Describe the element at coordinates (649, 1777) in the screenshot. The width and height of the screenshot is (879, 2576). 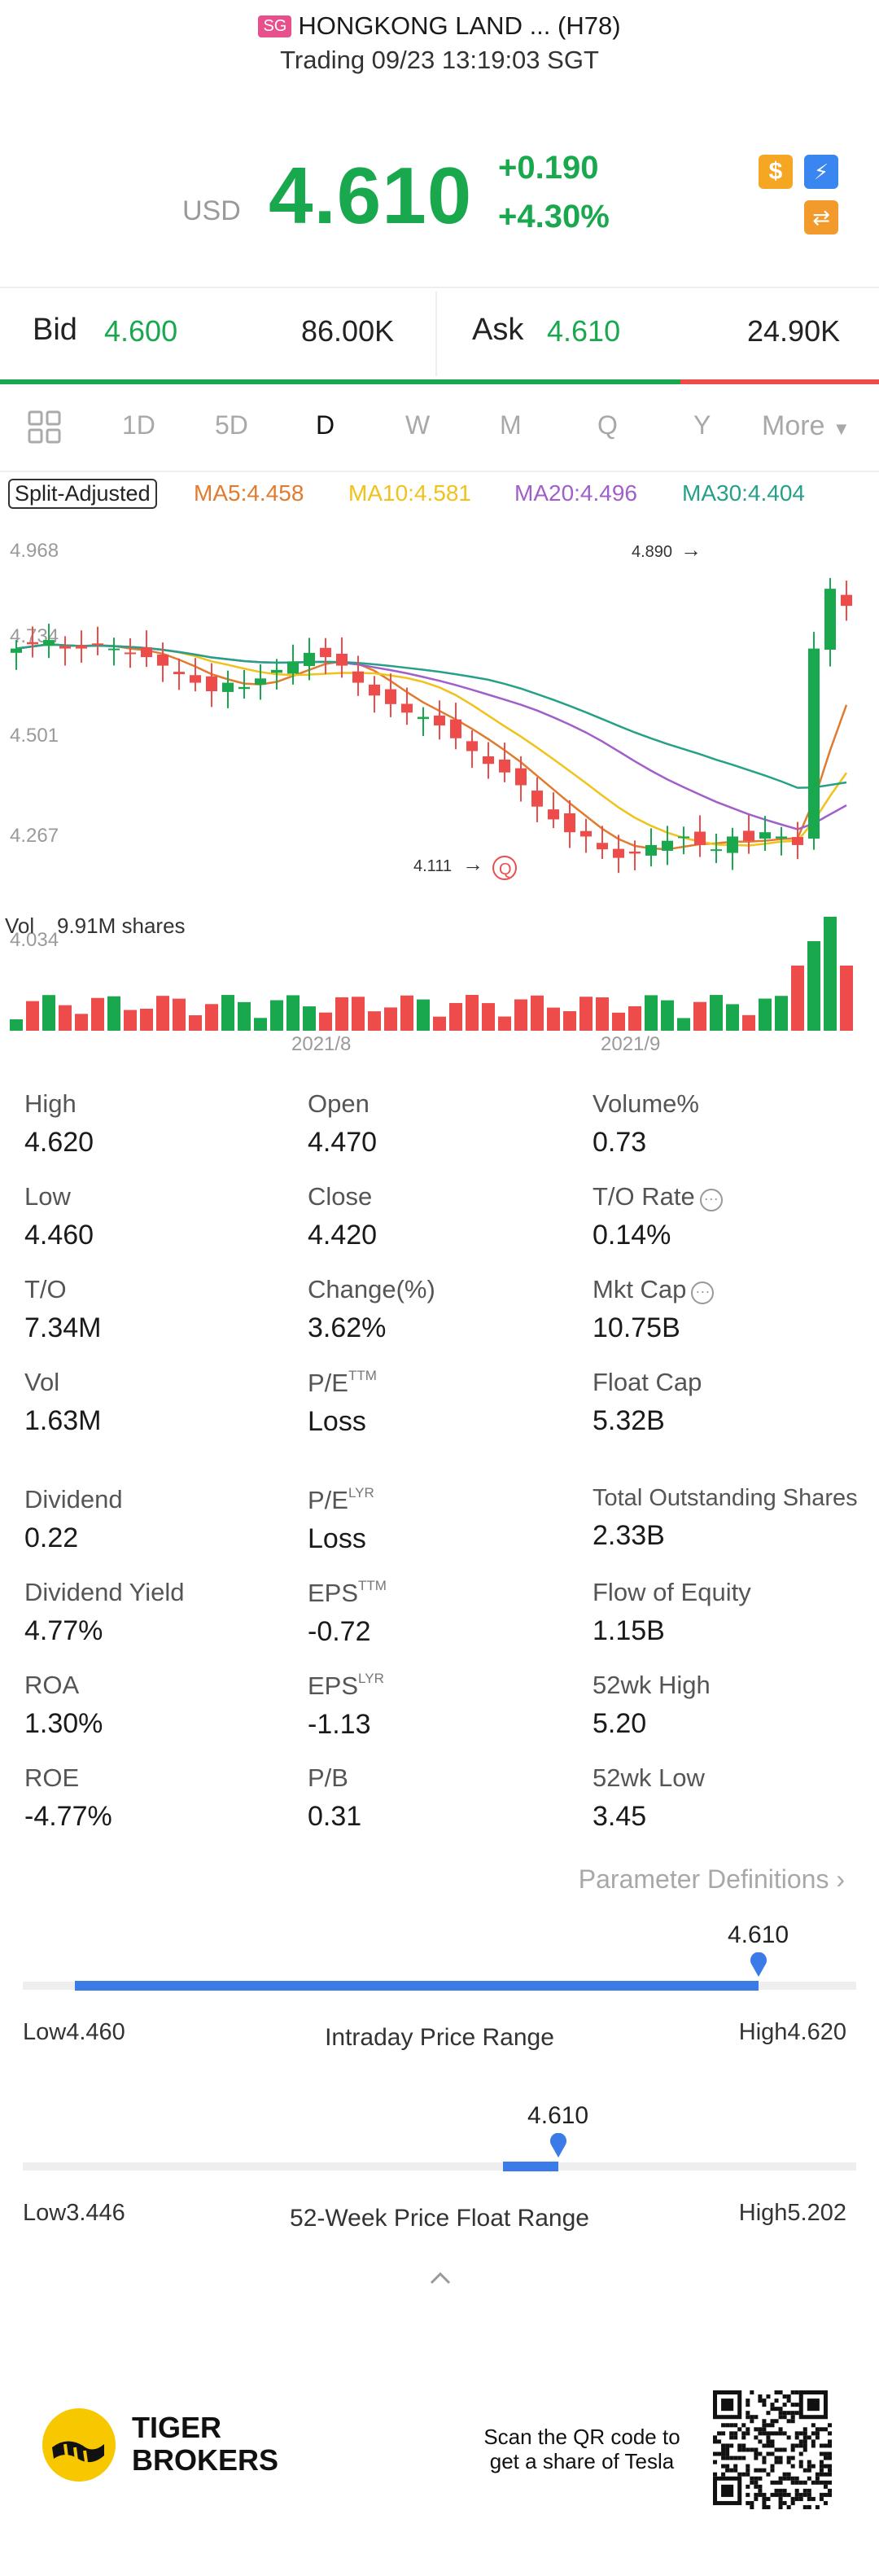
I see `stat-label: 52wk Low` at that location.